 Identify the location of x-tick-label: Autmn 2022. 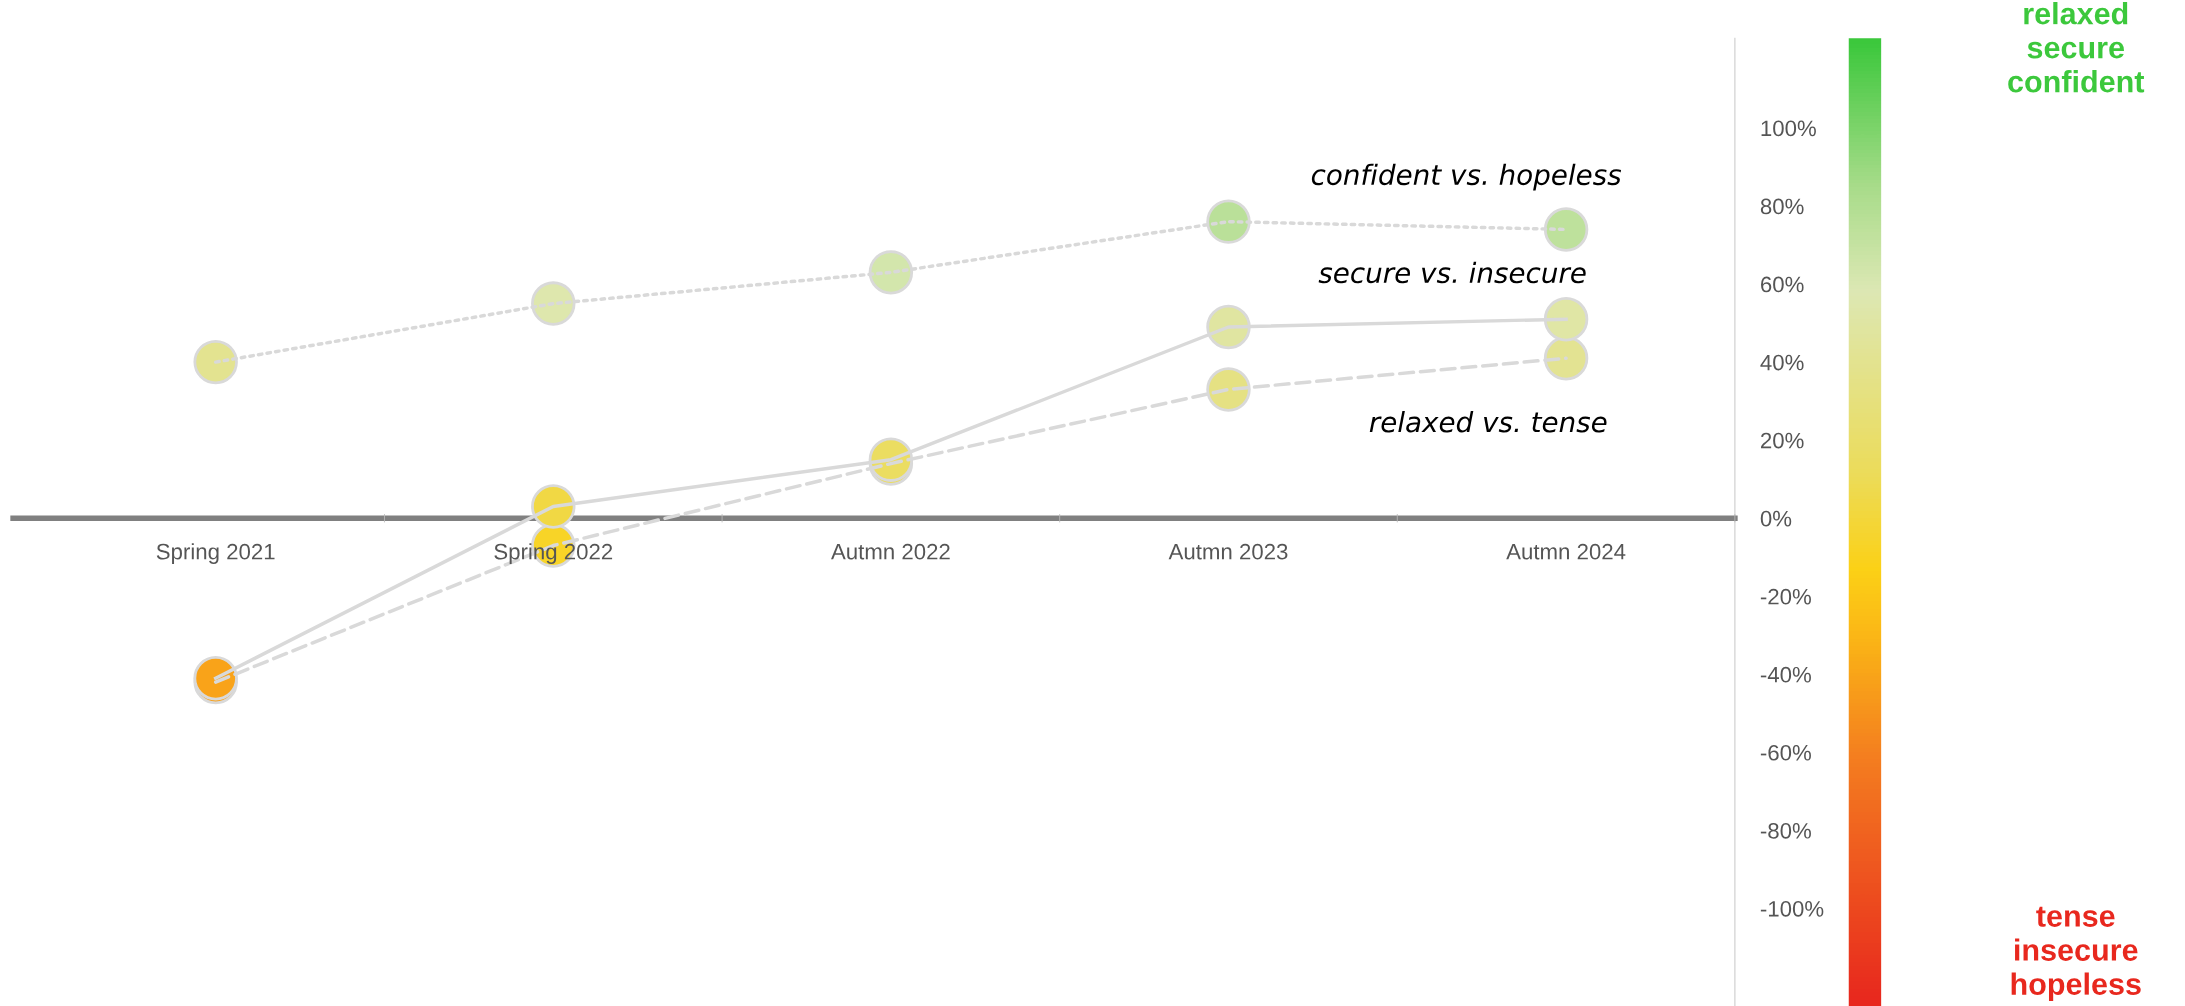
(890, 551).